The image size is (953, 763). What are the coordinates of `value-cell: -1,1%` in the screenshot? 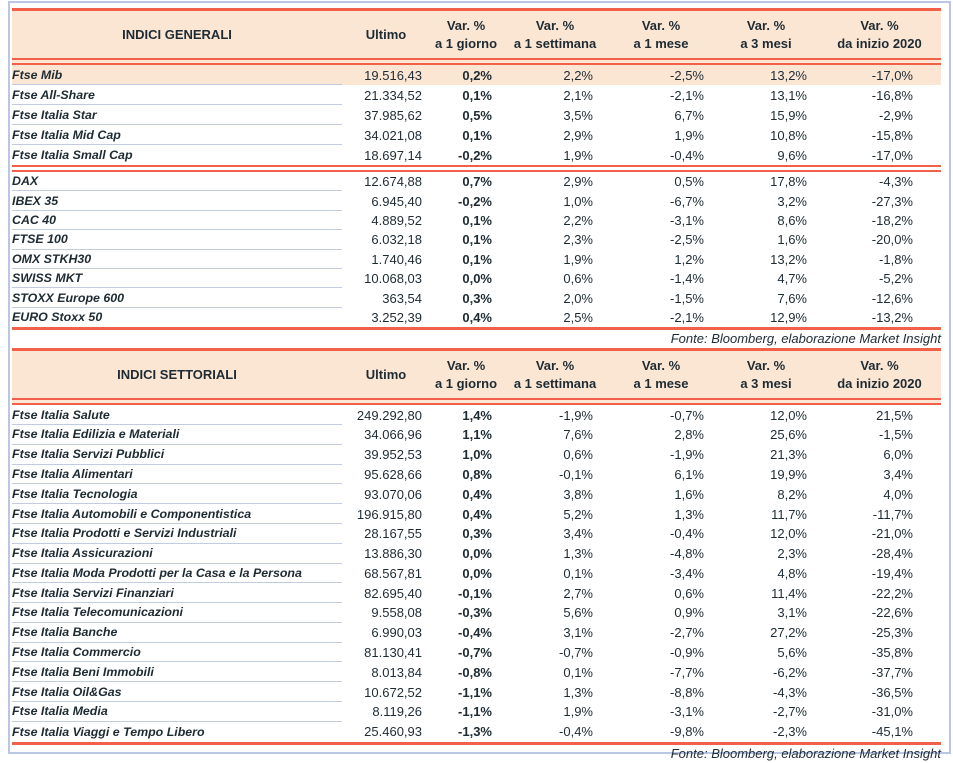 It's located at (475, 692).